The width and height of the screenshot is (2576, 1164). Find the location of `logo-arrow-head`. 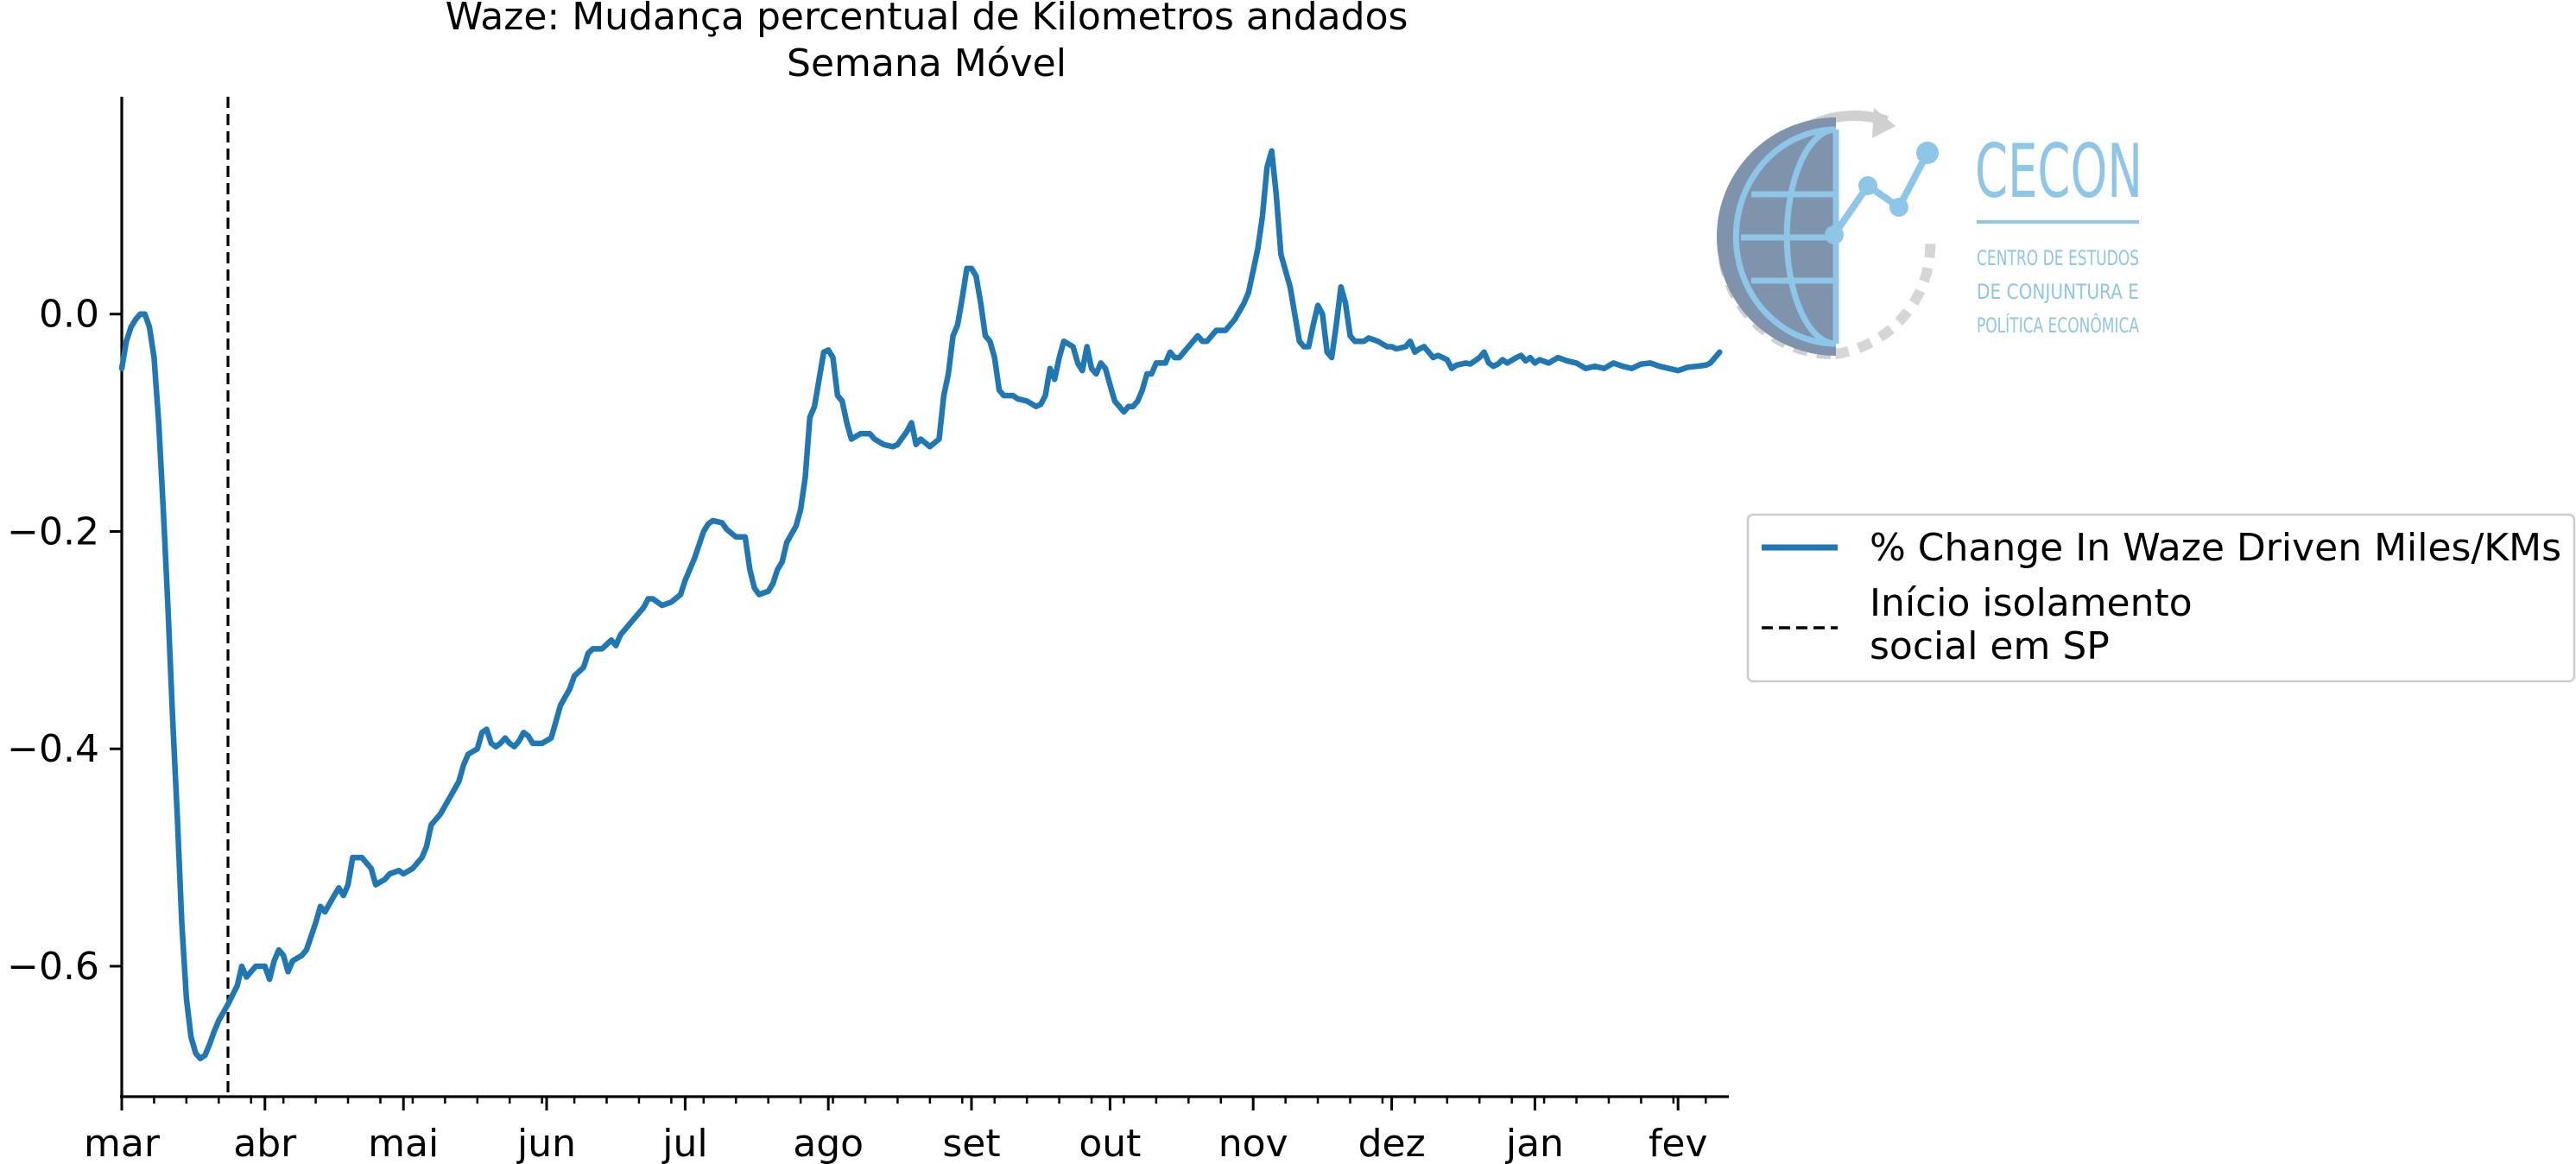

logo-arrow-head is located at coordinates (1884, 123).